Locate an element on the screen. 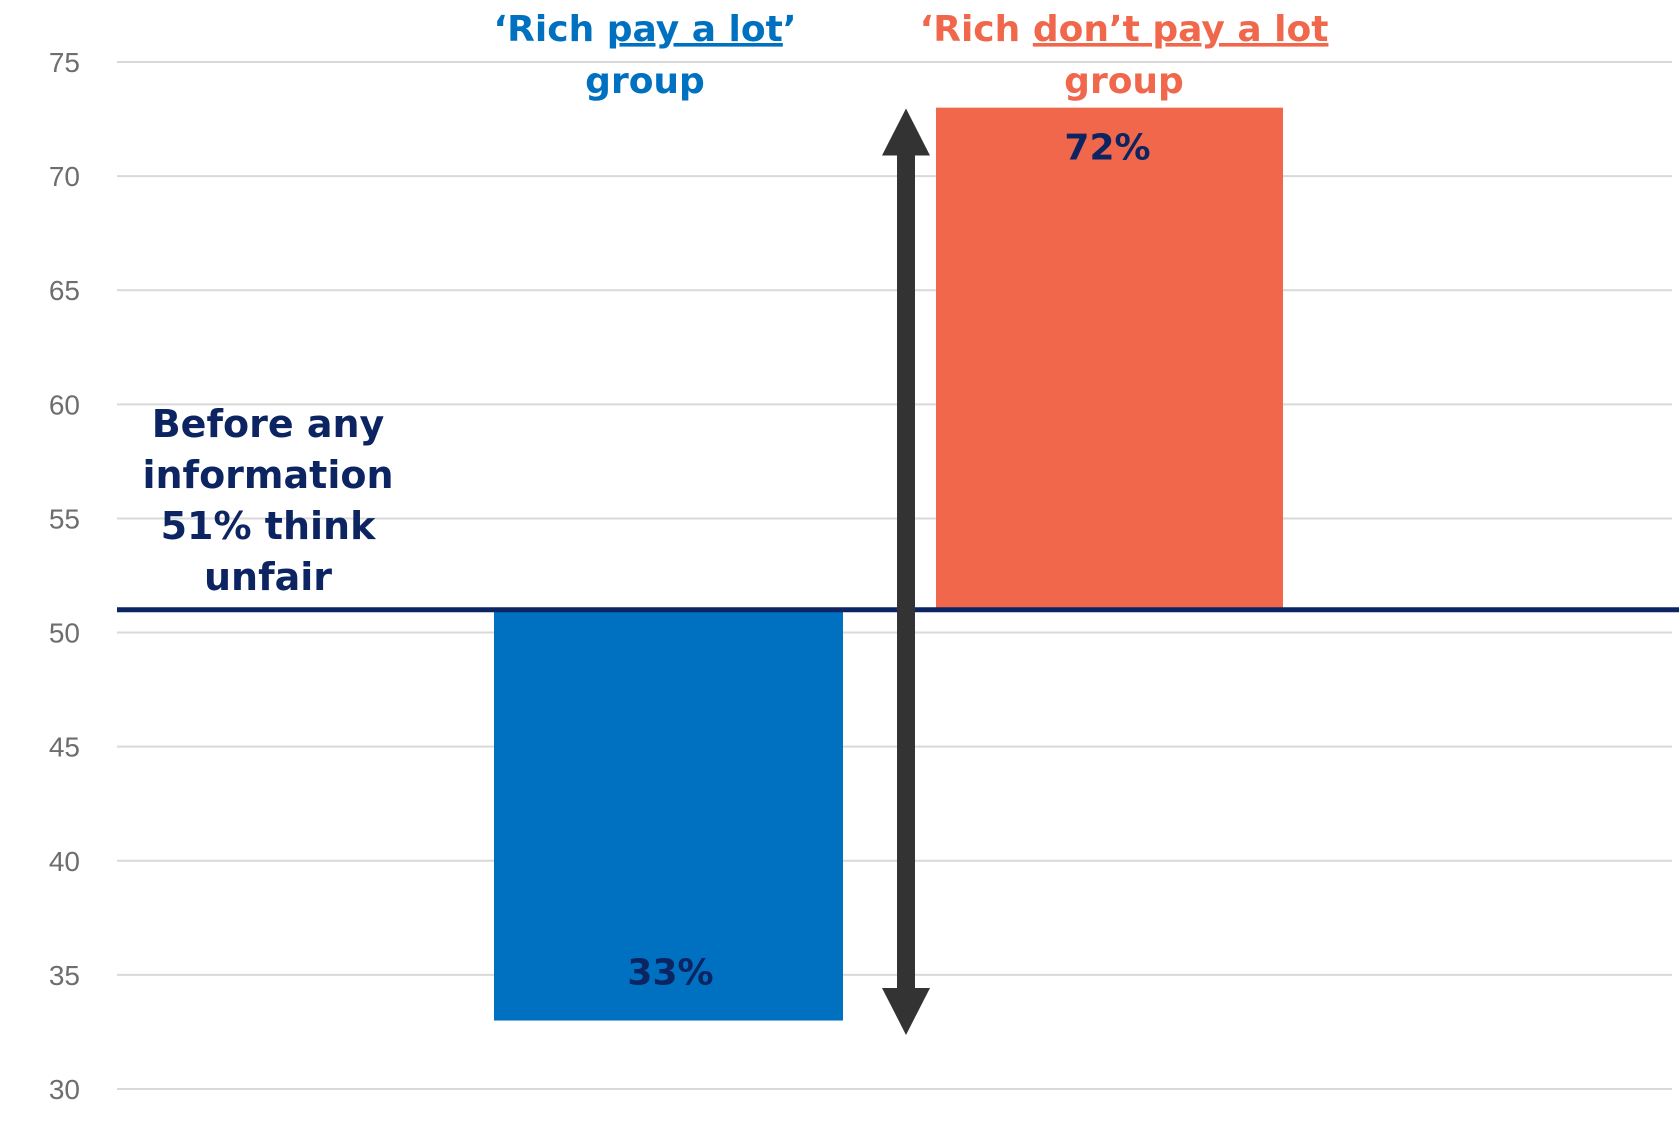 Image resolution: width=1679 pixels, height=1147 pixels. y-tick-label: 35 is located at coordinates (64, 975).